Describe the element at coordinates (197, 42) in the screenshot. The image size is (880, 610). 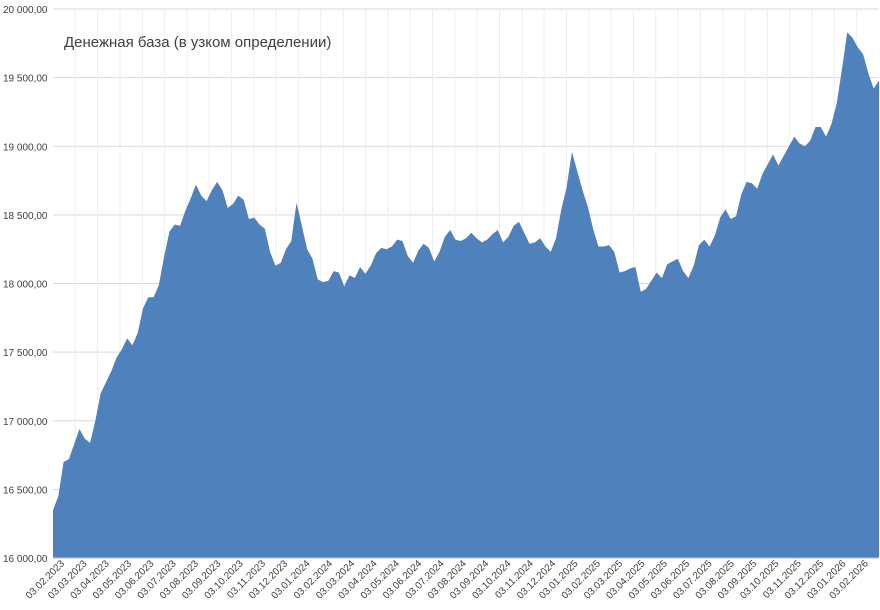
I see `chart-title: Денежная база (в узком определении)` at that location.